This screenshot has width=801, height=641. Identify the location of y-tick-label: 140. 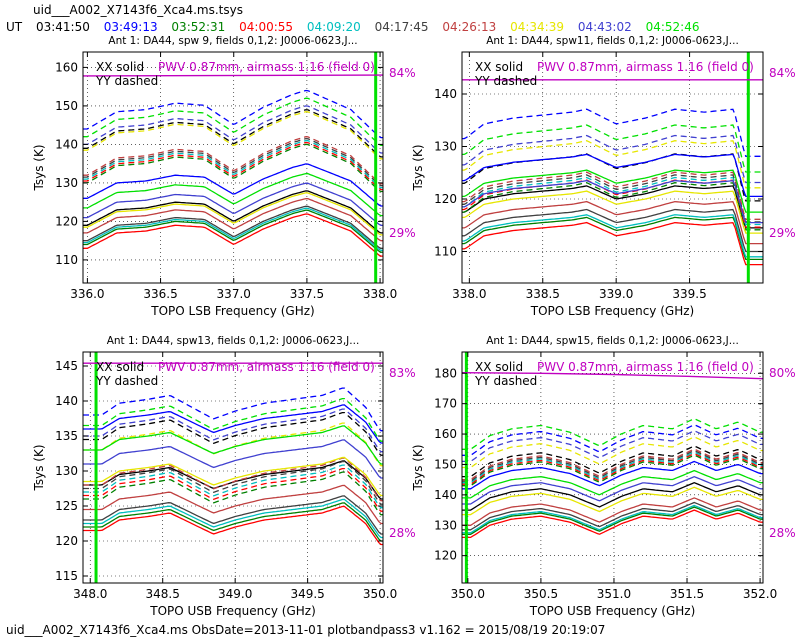
(445, 94).